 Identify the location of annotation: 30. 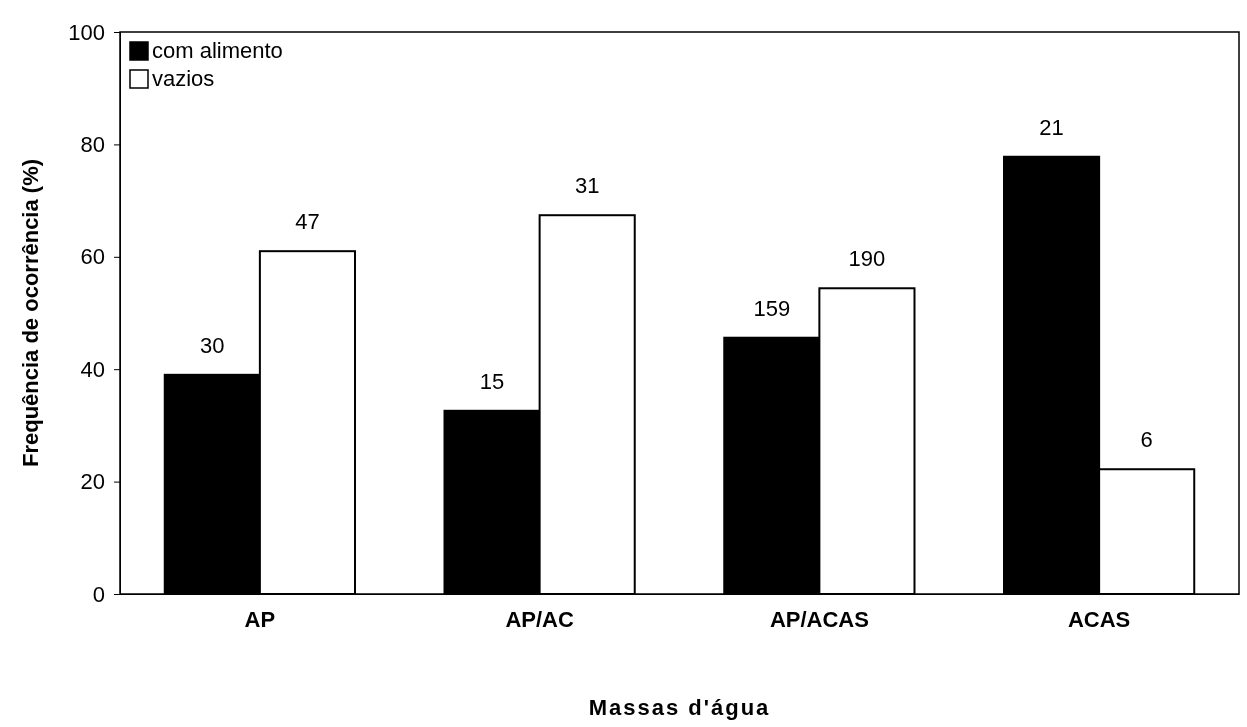
(212, 345).